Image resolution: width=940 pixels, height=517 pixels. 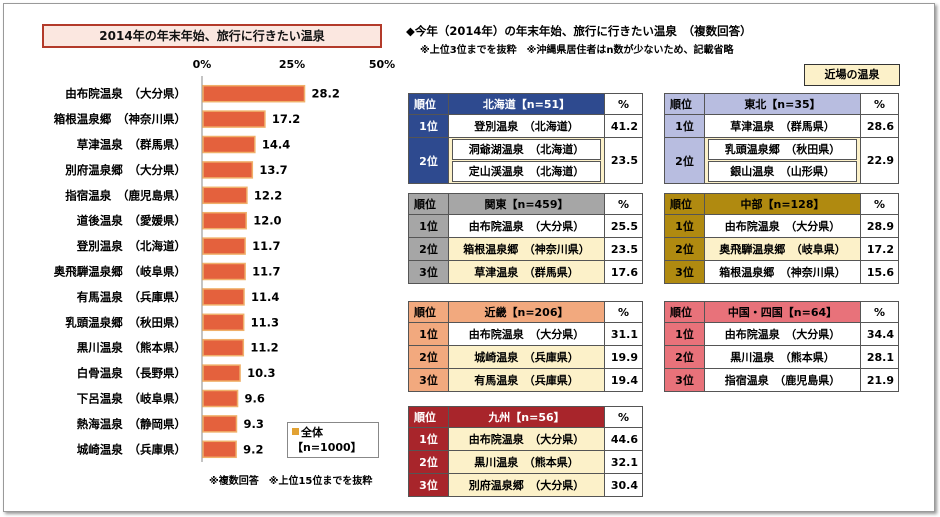 What do you see at coordinates (879, 334) in the screenshot?
I see `pct-value: 34.4` at bounding box center [879, 334].